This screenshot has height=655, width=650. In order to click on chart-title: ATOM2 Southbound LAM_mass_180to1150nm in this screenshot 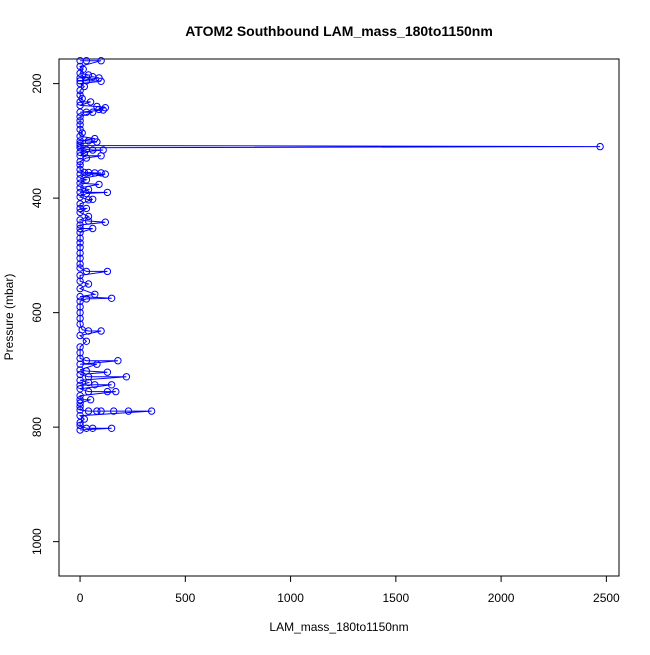, I will do `click(339, 31)`.